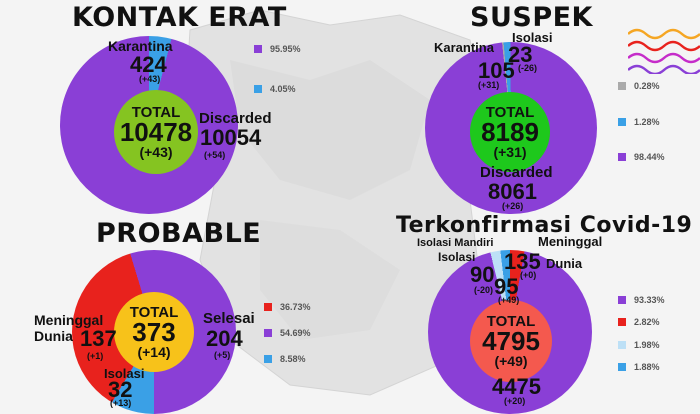 The image size is (700, 414). What do you see at coordinates (150, 79) in the screenshot?
I see `kontak-erat-karantina-delta: (+43)` at bounding box center [150, 79].